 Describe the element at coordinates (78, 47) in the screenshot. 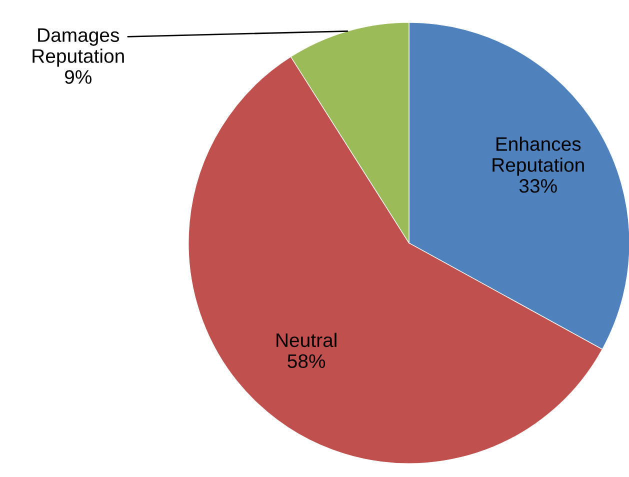

I see `slice-label: Damages Reputation` at that location.